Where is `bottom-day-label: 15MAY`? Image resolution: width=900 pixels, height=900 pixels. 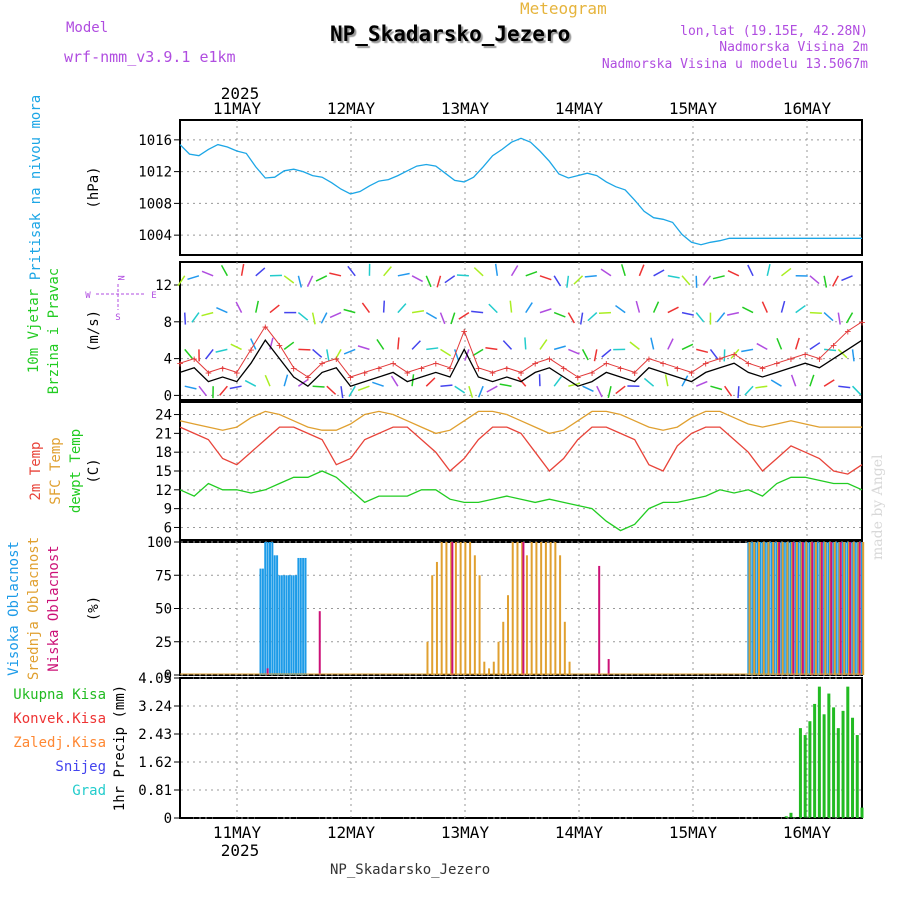
bottom-day-label: 15MAY is located at coordinates (693, 832).